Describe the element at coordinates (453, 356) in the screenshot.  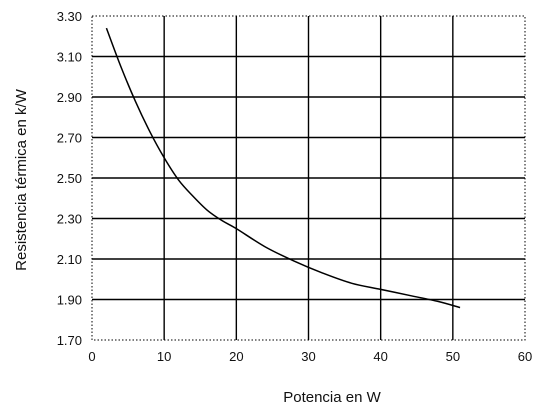
I see `x-tick-label: 50` at that location.